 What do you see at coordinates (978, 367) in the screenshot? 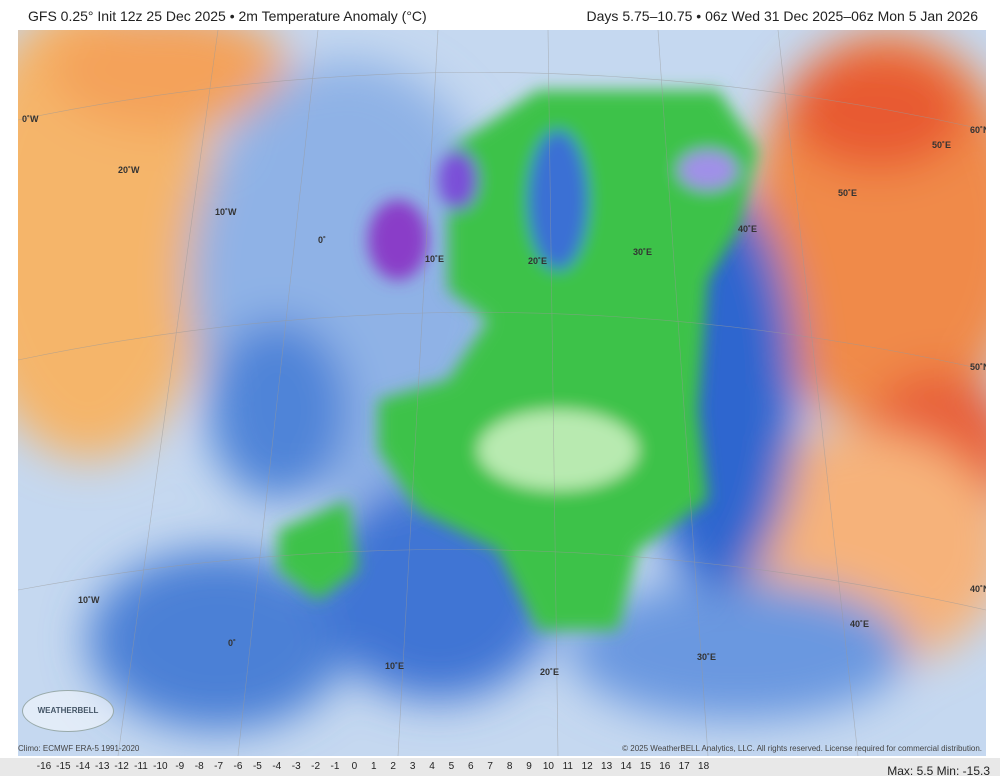
I see `grid-label: 50˚N` at bounding box center [978, 367].